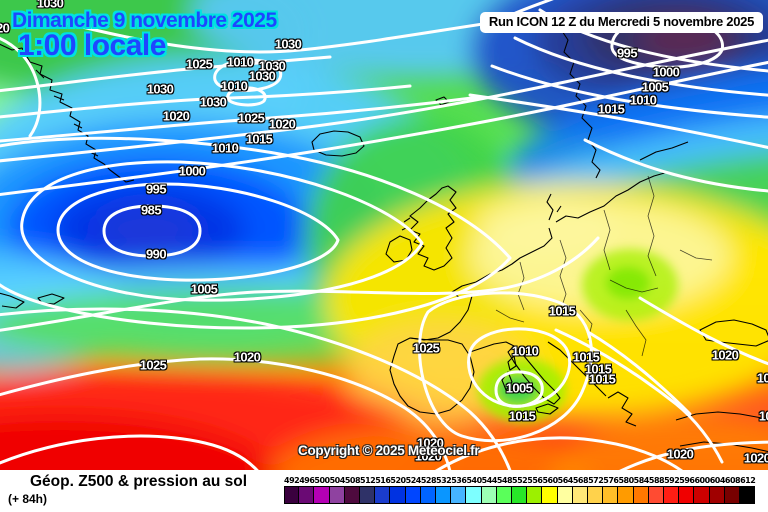  I want to click on legend-title: Géop. Z500 & pression au sol, so click(139, 481).